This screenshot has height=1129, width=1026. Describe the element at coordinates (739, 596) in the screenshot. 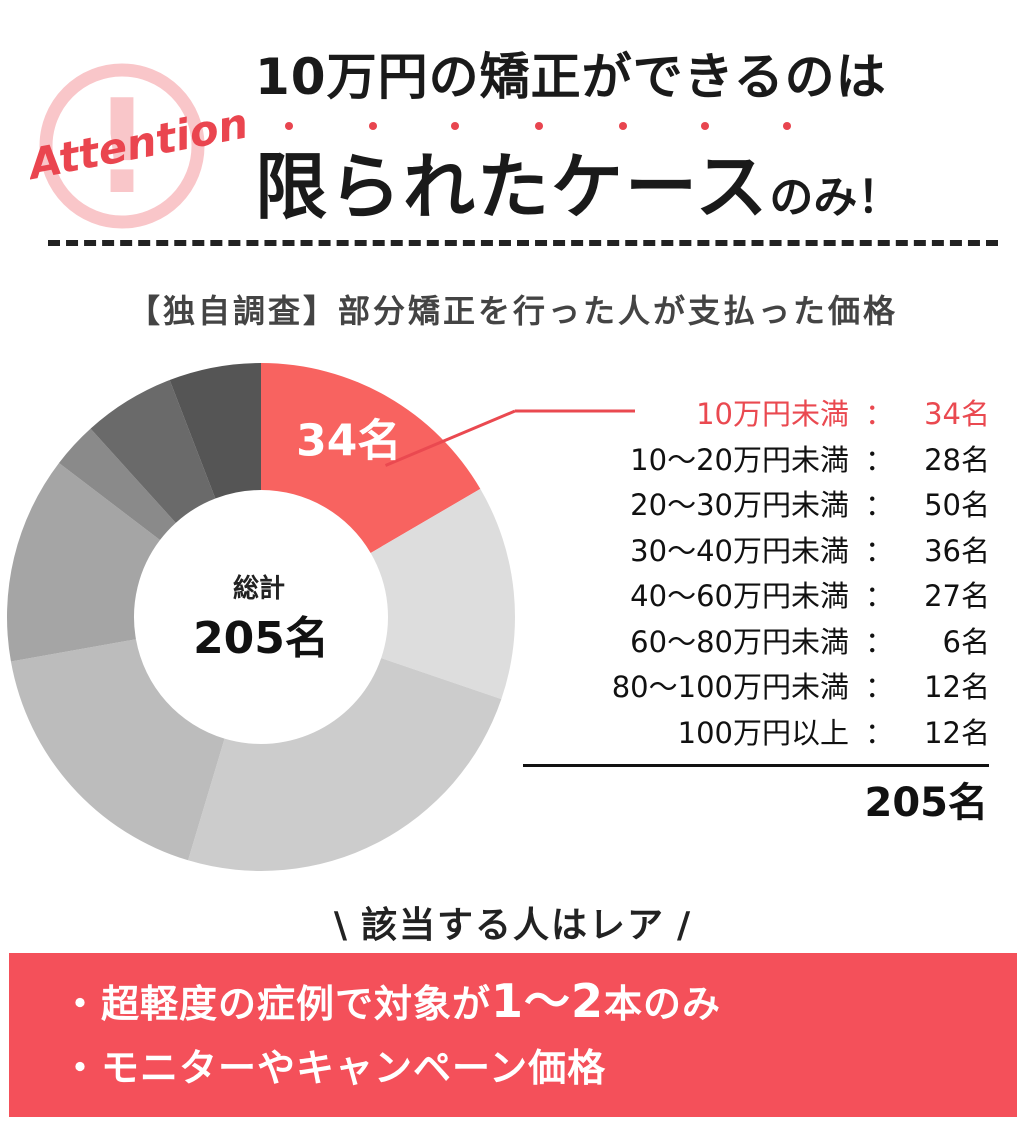

I see `legend-label: 40〜60万円未満` at that location.